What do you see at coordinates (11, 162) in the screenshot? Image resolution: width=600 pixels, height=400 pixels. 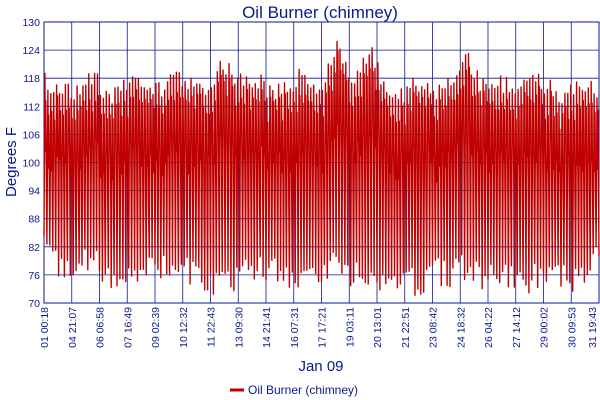 I see `y-axis-label: Degrees F` at bounding box center [11, 162].